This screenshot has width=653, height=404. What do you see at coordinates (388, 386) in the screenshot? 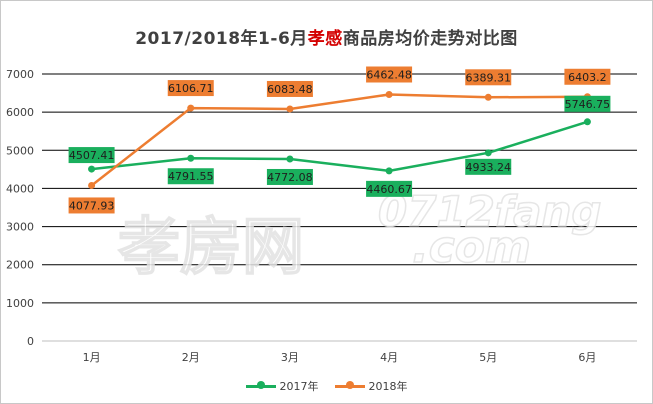
I see `legend-label: 2018年` at bounding box center [388, 386].